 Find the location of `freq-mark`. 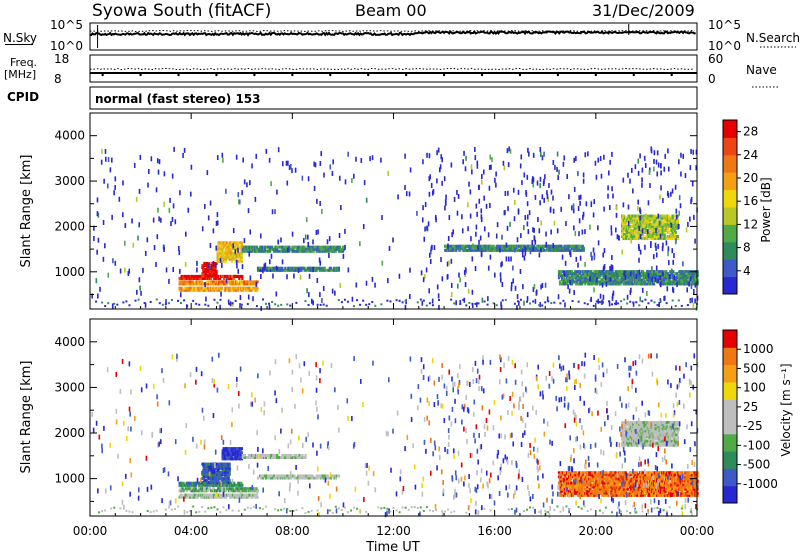

freq-mark is located at coordinates (254, 75).